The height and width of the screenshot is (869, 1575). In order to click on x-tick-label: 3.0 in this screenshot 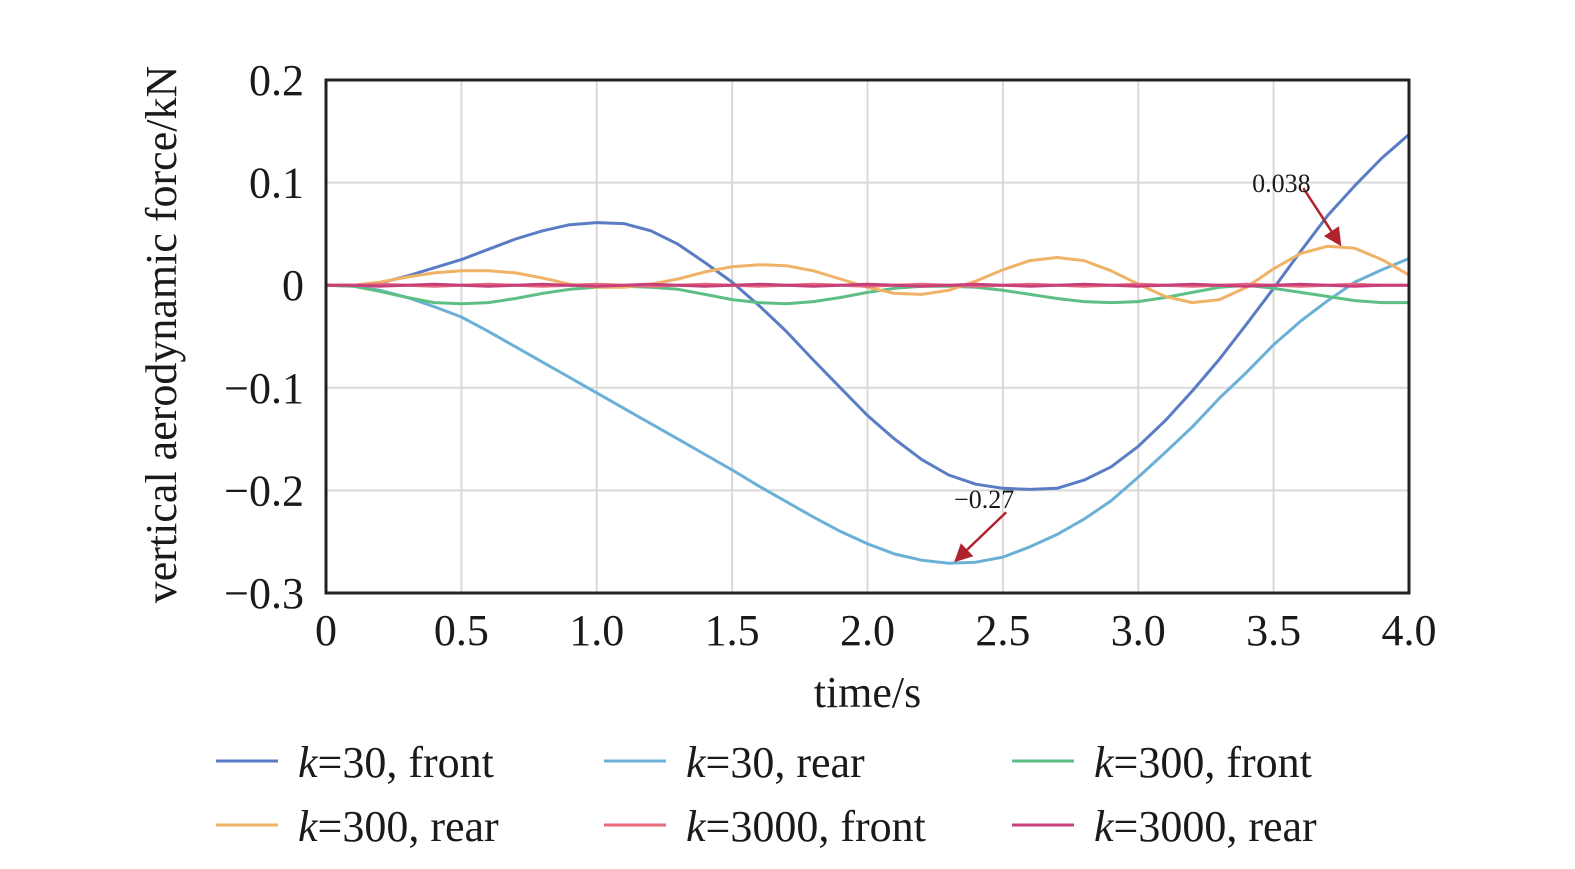, I will do `click(1138, 630)`.